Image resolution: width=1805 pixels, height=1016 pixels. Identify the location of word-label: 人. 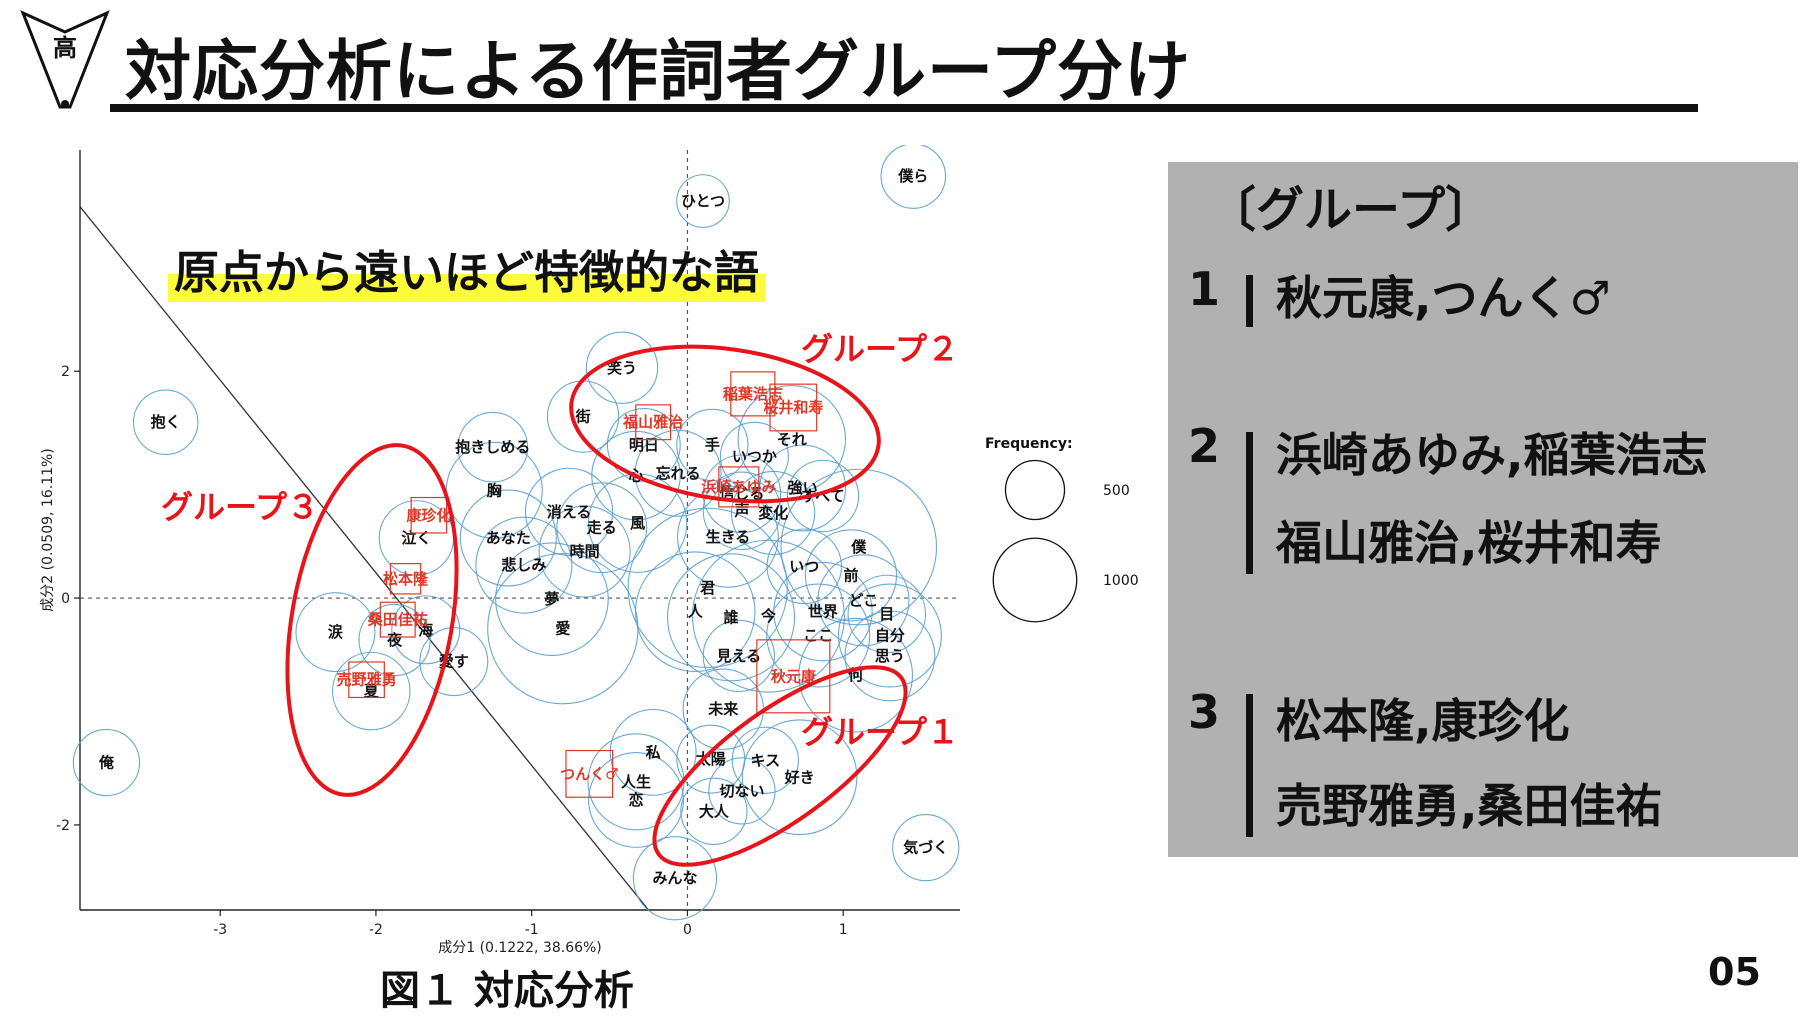
(696, 612).